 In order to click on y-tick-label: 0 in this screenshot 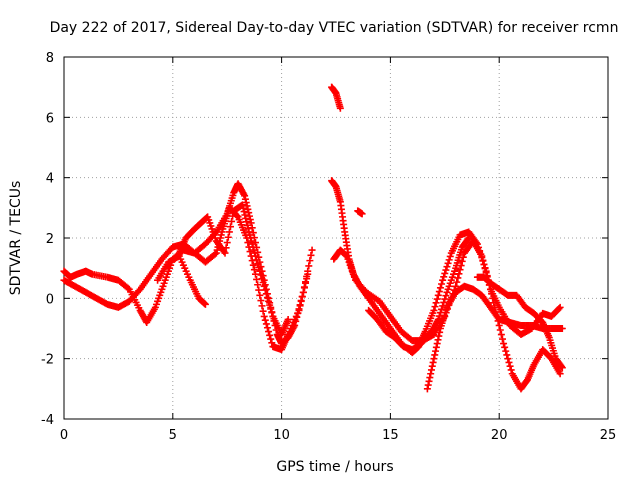, I will do `click(50, 299)`.